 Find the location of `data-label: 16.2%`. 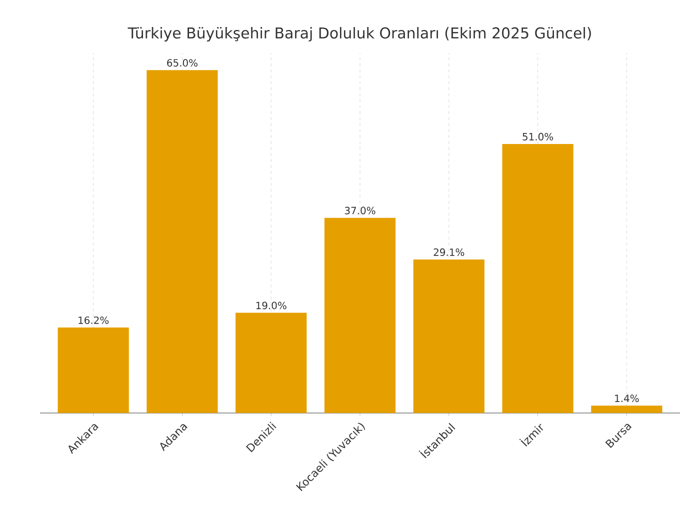

data-label: 16.2% is located at coordinates (93, 320).